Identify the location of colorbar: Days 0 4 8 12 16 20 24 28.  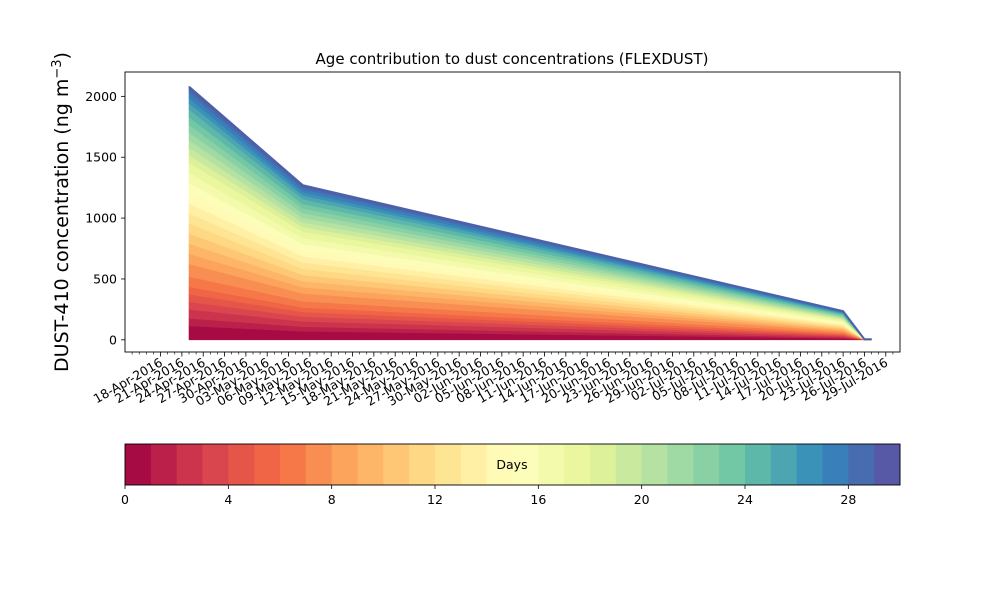
(511, 475).